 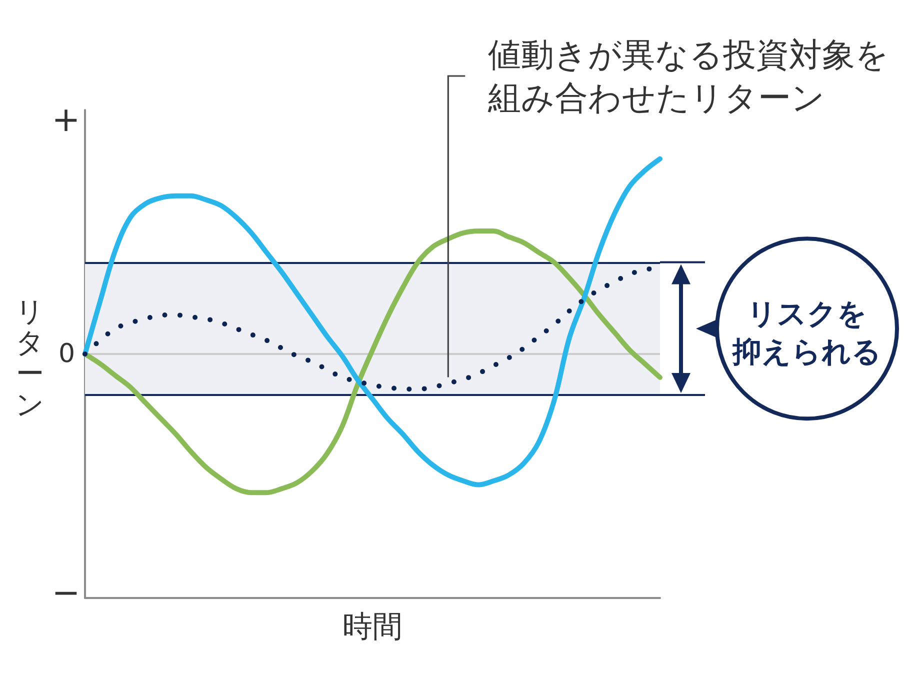 I want to click on ref-line-label: 0, so click(x=66, y=354).